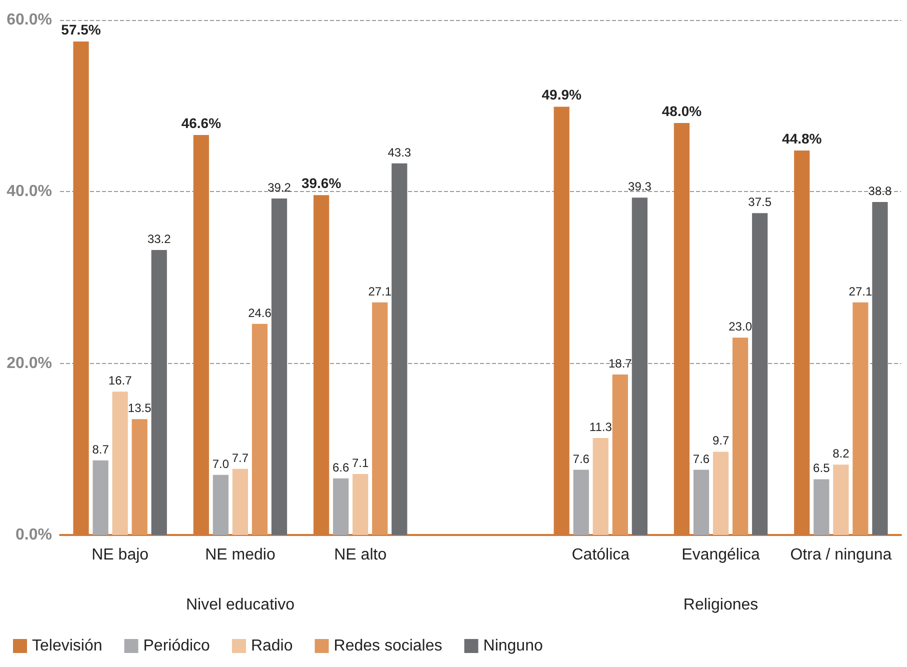 This screenshot has width=907, height=667. Describe the element at coordinates (29, 363) in the screenshot. I see `y-tick-label: 20.0%` at that location.